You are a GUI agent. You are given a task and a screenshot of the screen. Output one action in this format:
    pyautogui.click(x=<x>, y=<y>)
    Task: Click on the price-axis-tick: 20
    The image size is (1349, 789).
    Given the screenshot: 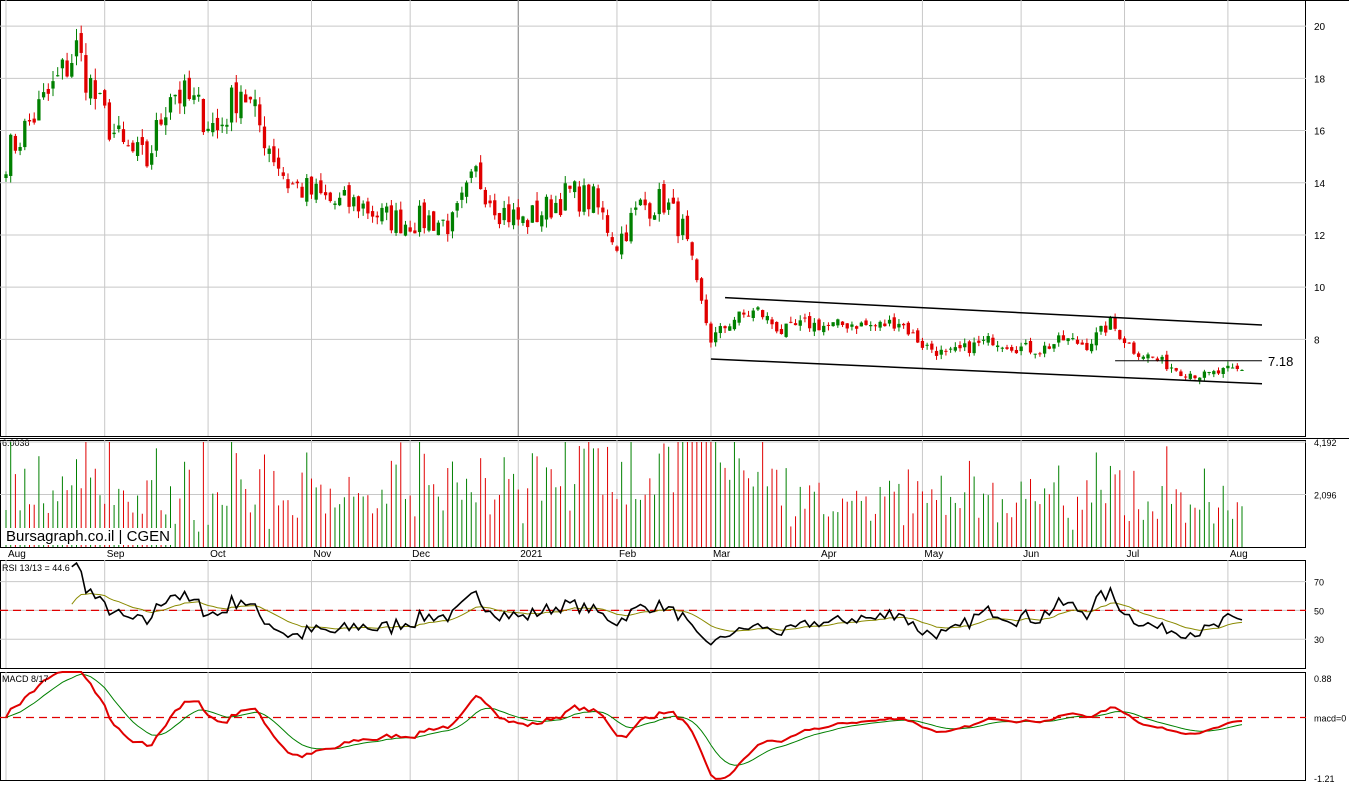 What is the action you would take?
    pyautogui.click(x=1320, y=27)
    